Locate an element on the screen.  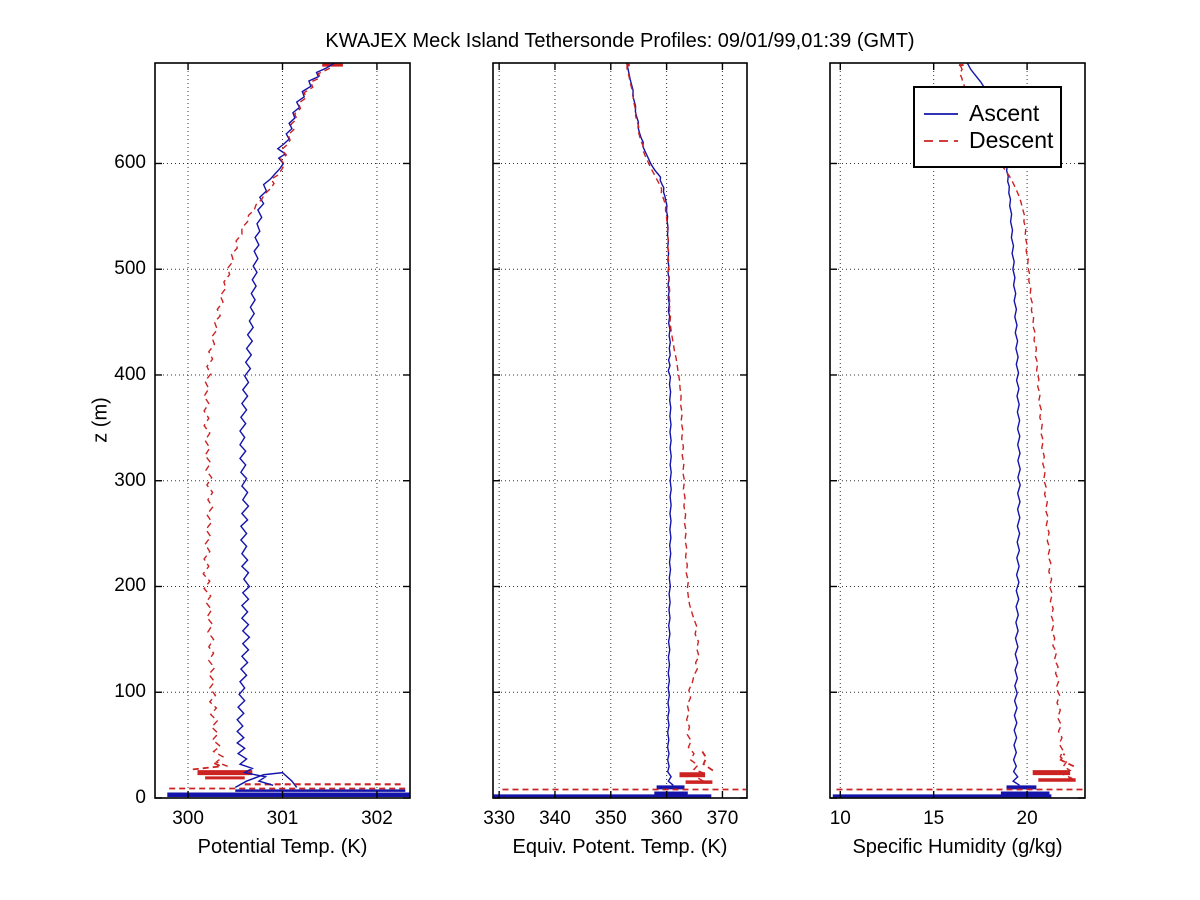
panel-2-ascent-line is located at coordinates (993, 424).